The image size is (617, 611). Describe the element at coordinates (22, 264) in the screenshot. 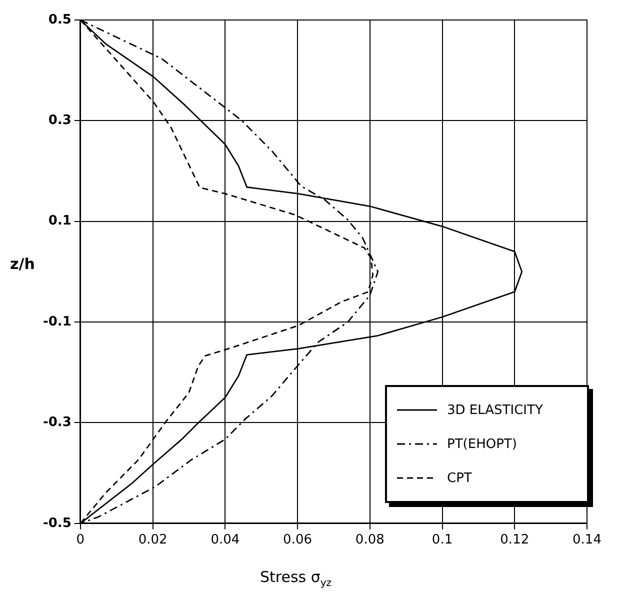

I see `y-axis-title: z/h` at that location.